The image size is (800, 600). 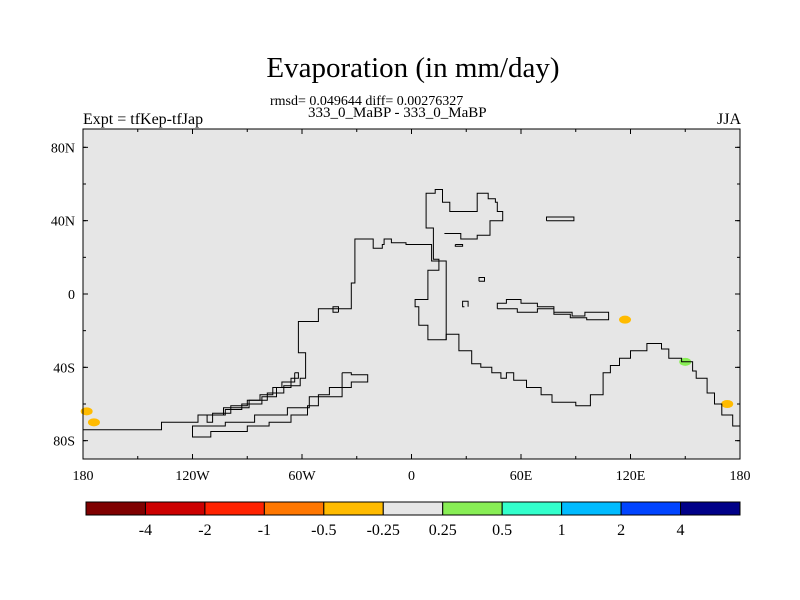 What do you see at coordinates (323, 530) in the screenshot?
I see `colorbar-label: -0.5` at bounding box center [323, 530].